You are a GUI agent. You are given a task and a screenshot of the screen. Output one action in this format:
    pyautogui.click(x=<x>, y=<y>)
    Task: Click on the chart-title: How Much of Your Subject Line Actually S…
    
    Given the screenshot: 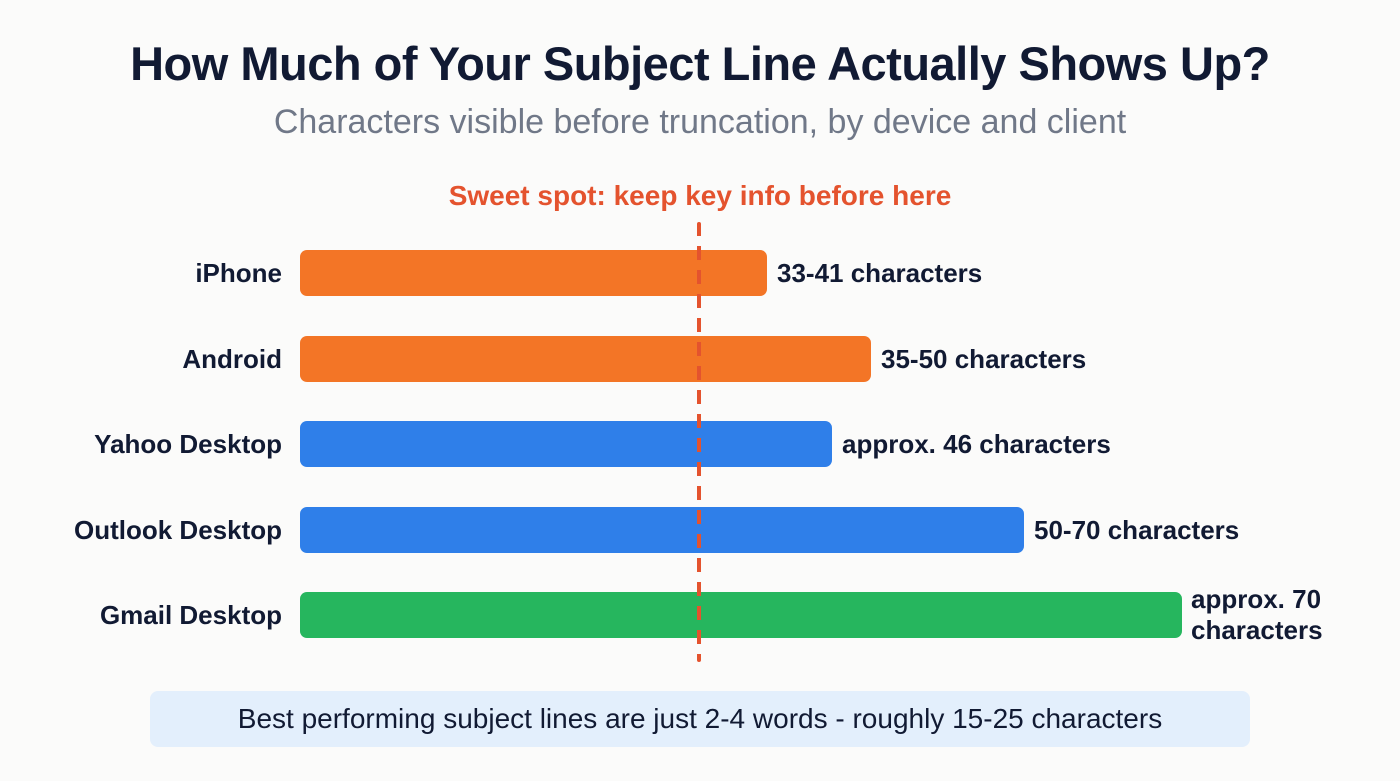 What is the action you would take?
    pyautogui.click(x=700, y=63)
    